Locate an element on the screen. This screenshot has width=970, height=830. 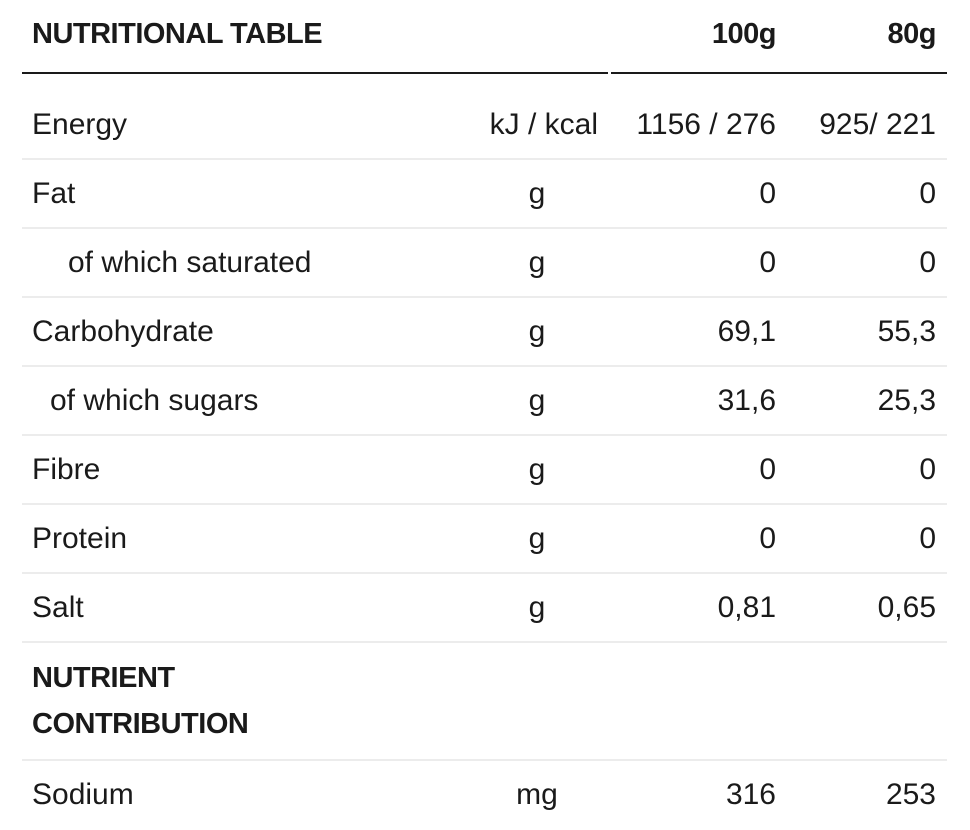
table-header: NUTRITIONAL TABLE 100g 80g is located at coordinates (484, 37).